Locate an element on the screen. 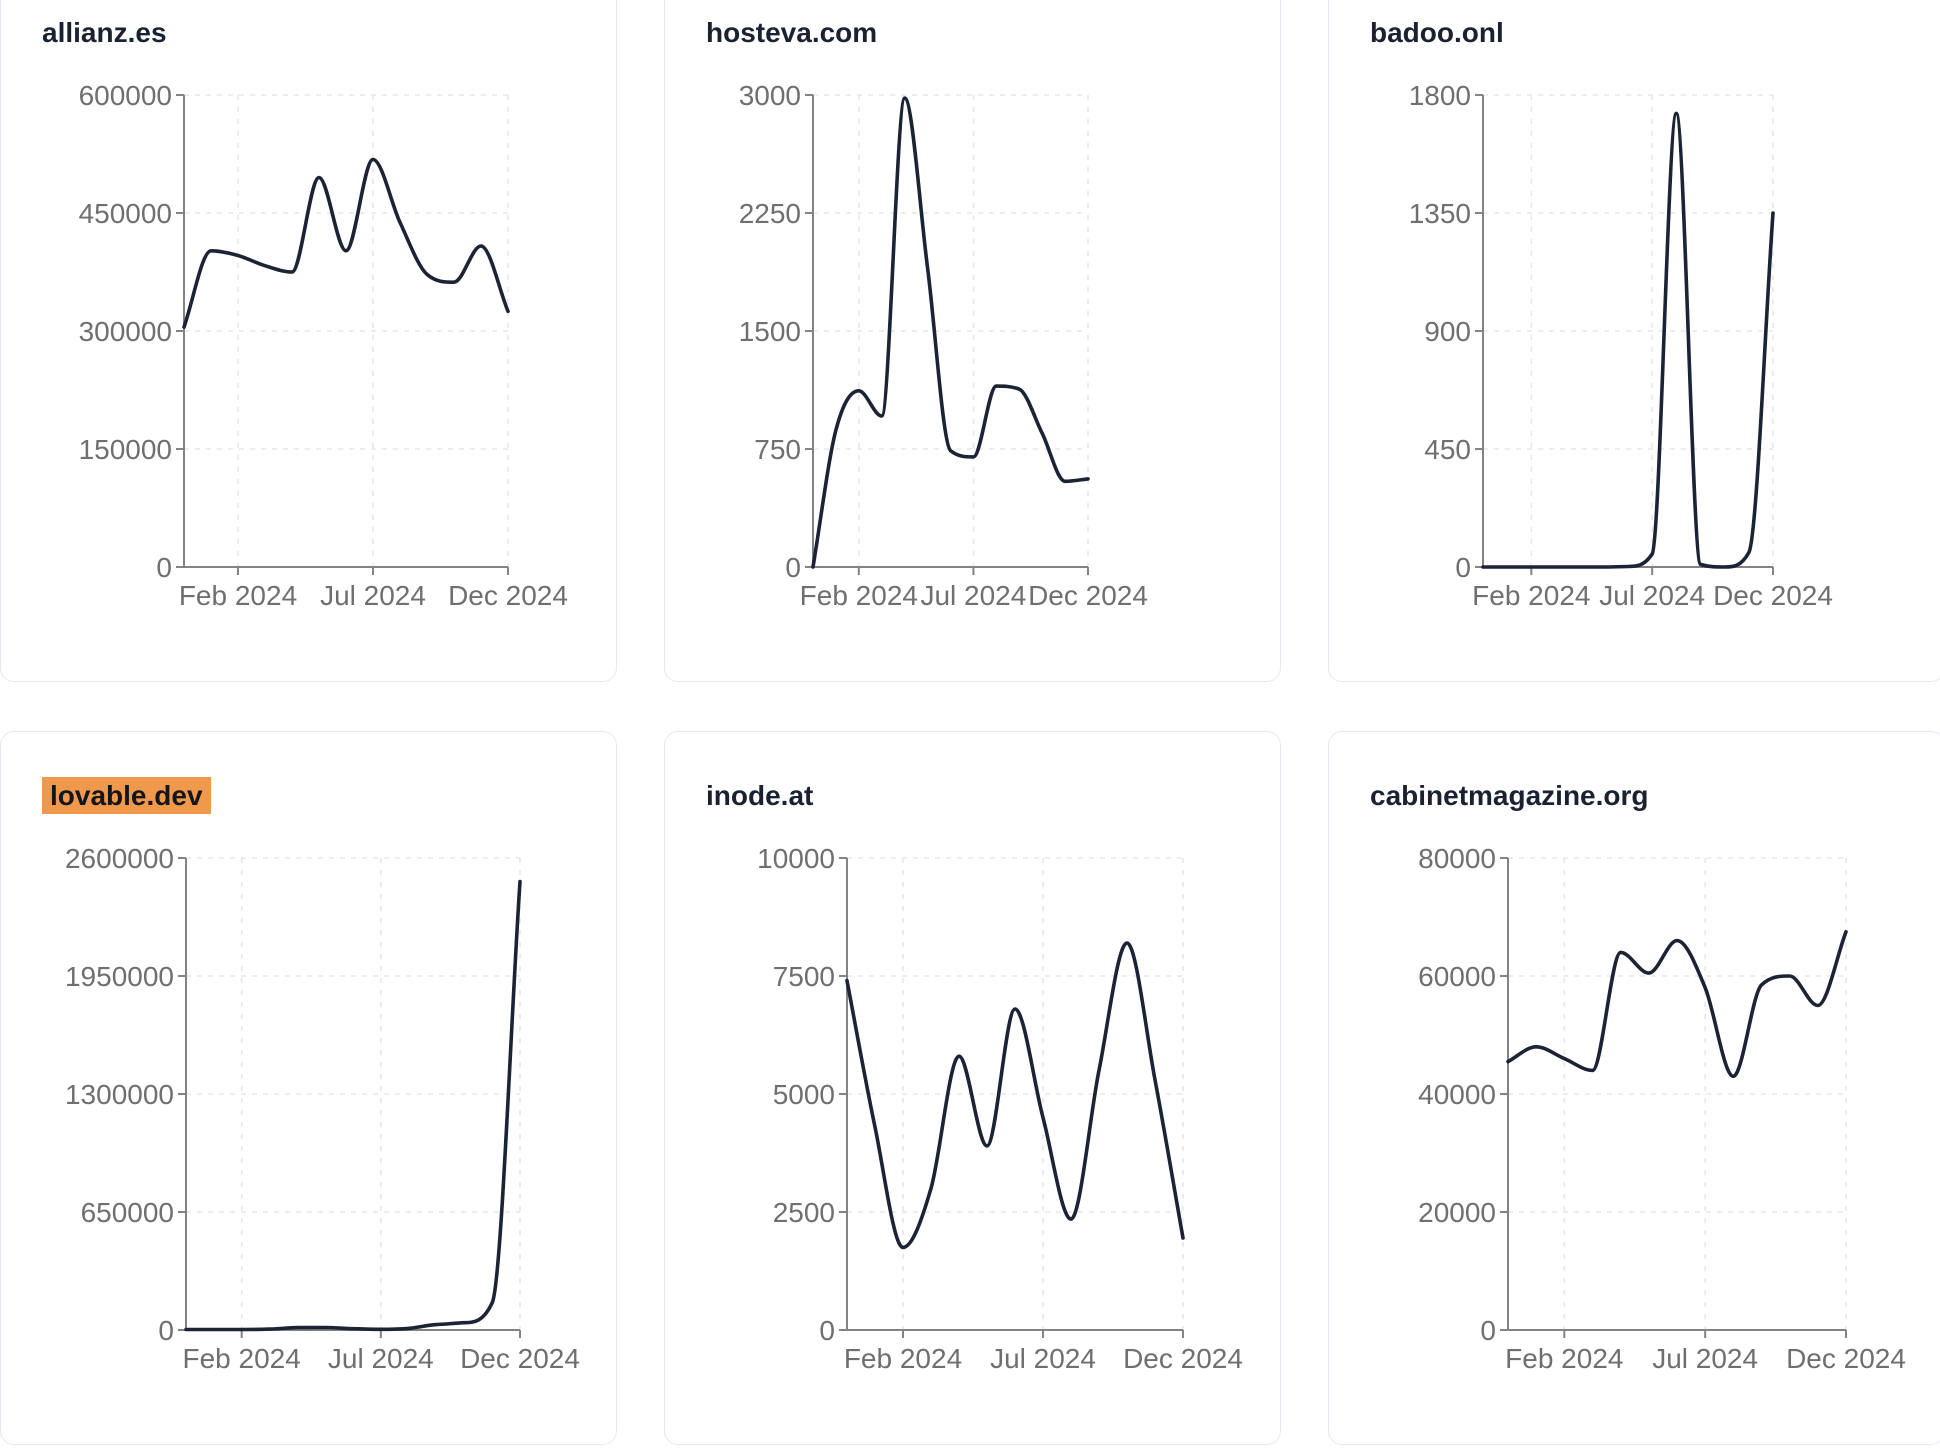 The height and width of the screenshot is (1452, 1940). chart-card-header: inode.at is located at coordinates (984, 796).